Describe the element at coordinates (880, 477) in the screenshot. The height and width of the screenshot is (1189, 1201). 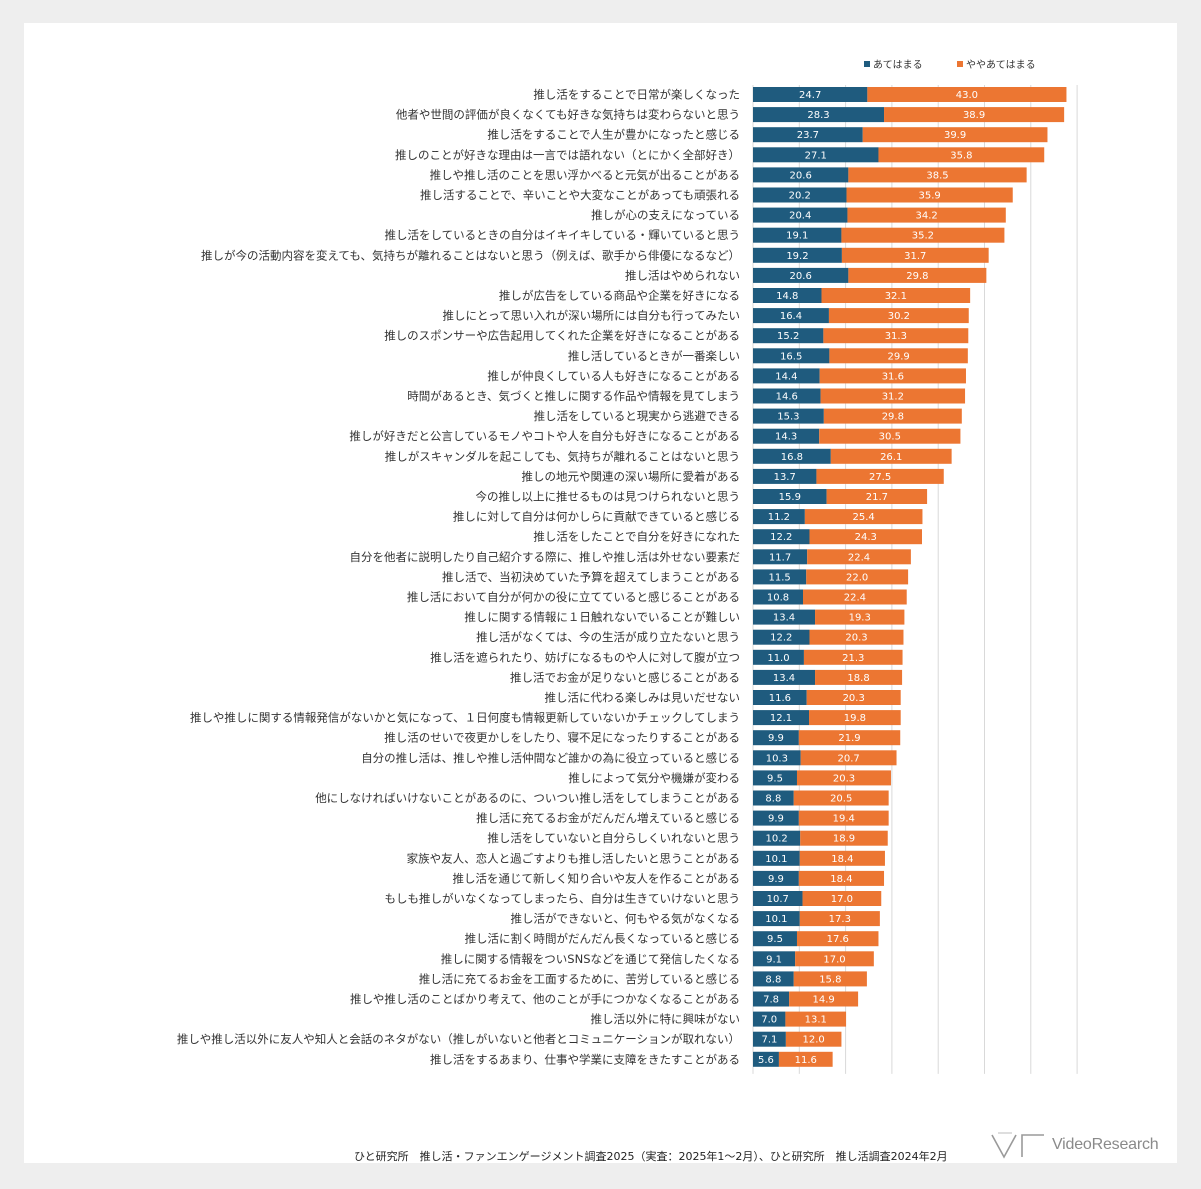
I see `value-label: 27.5` at that location.